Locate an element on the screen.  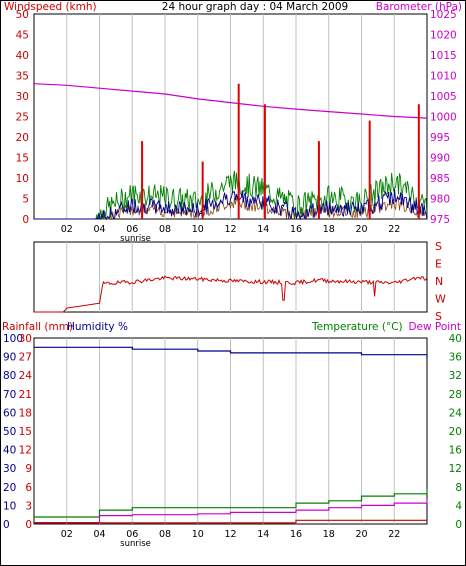
dewpoint-line is located at coordinates (231, 511).